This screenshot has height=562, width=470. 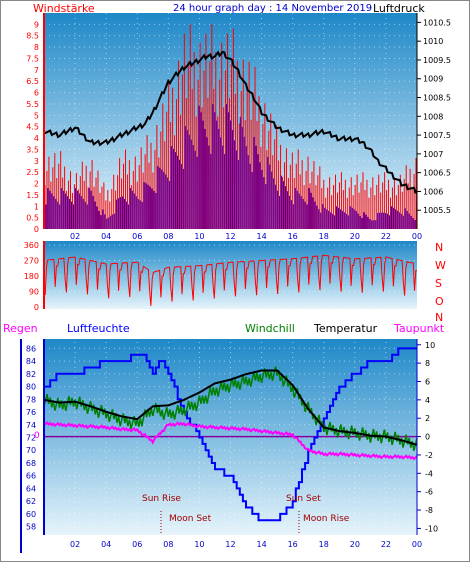 What do you see at coordinates (32, 36) in the screenshot?
I see `panel1-left-tick: 8.5` at bounding box center [32, 36].